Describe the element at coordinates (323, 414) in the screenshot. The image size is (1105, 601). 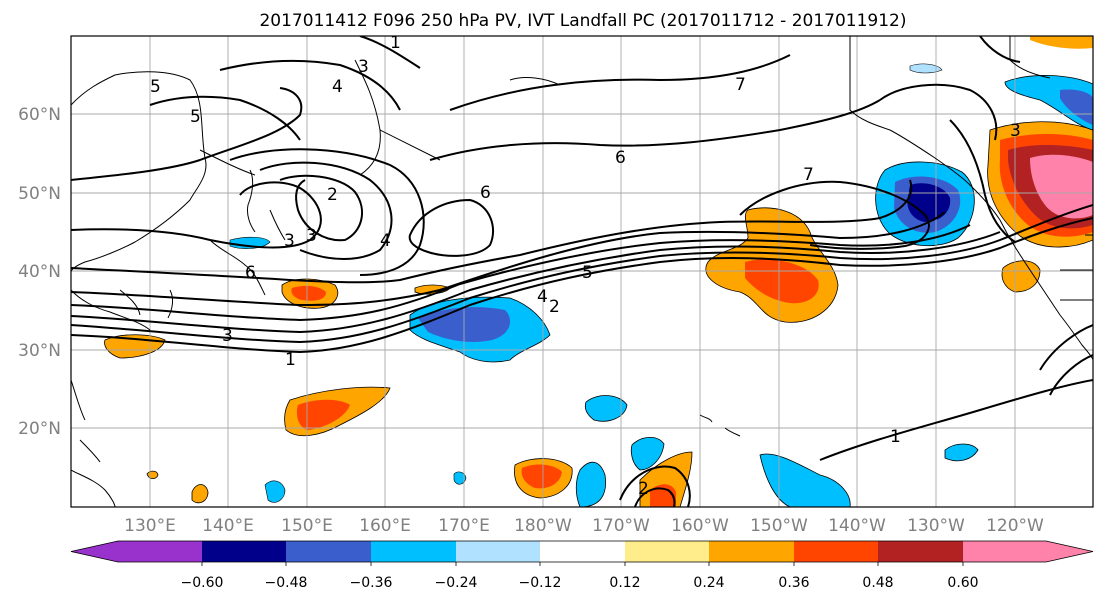
I see `positive-anomaly-subtropical-core` at that location.